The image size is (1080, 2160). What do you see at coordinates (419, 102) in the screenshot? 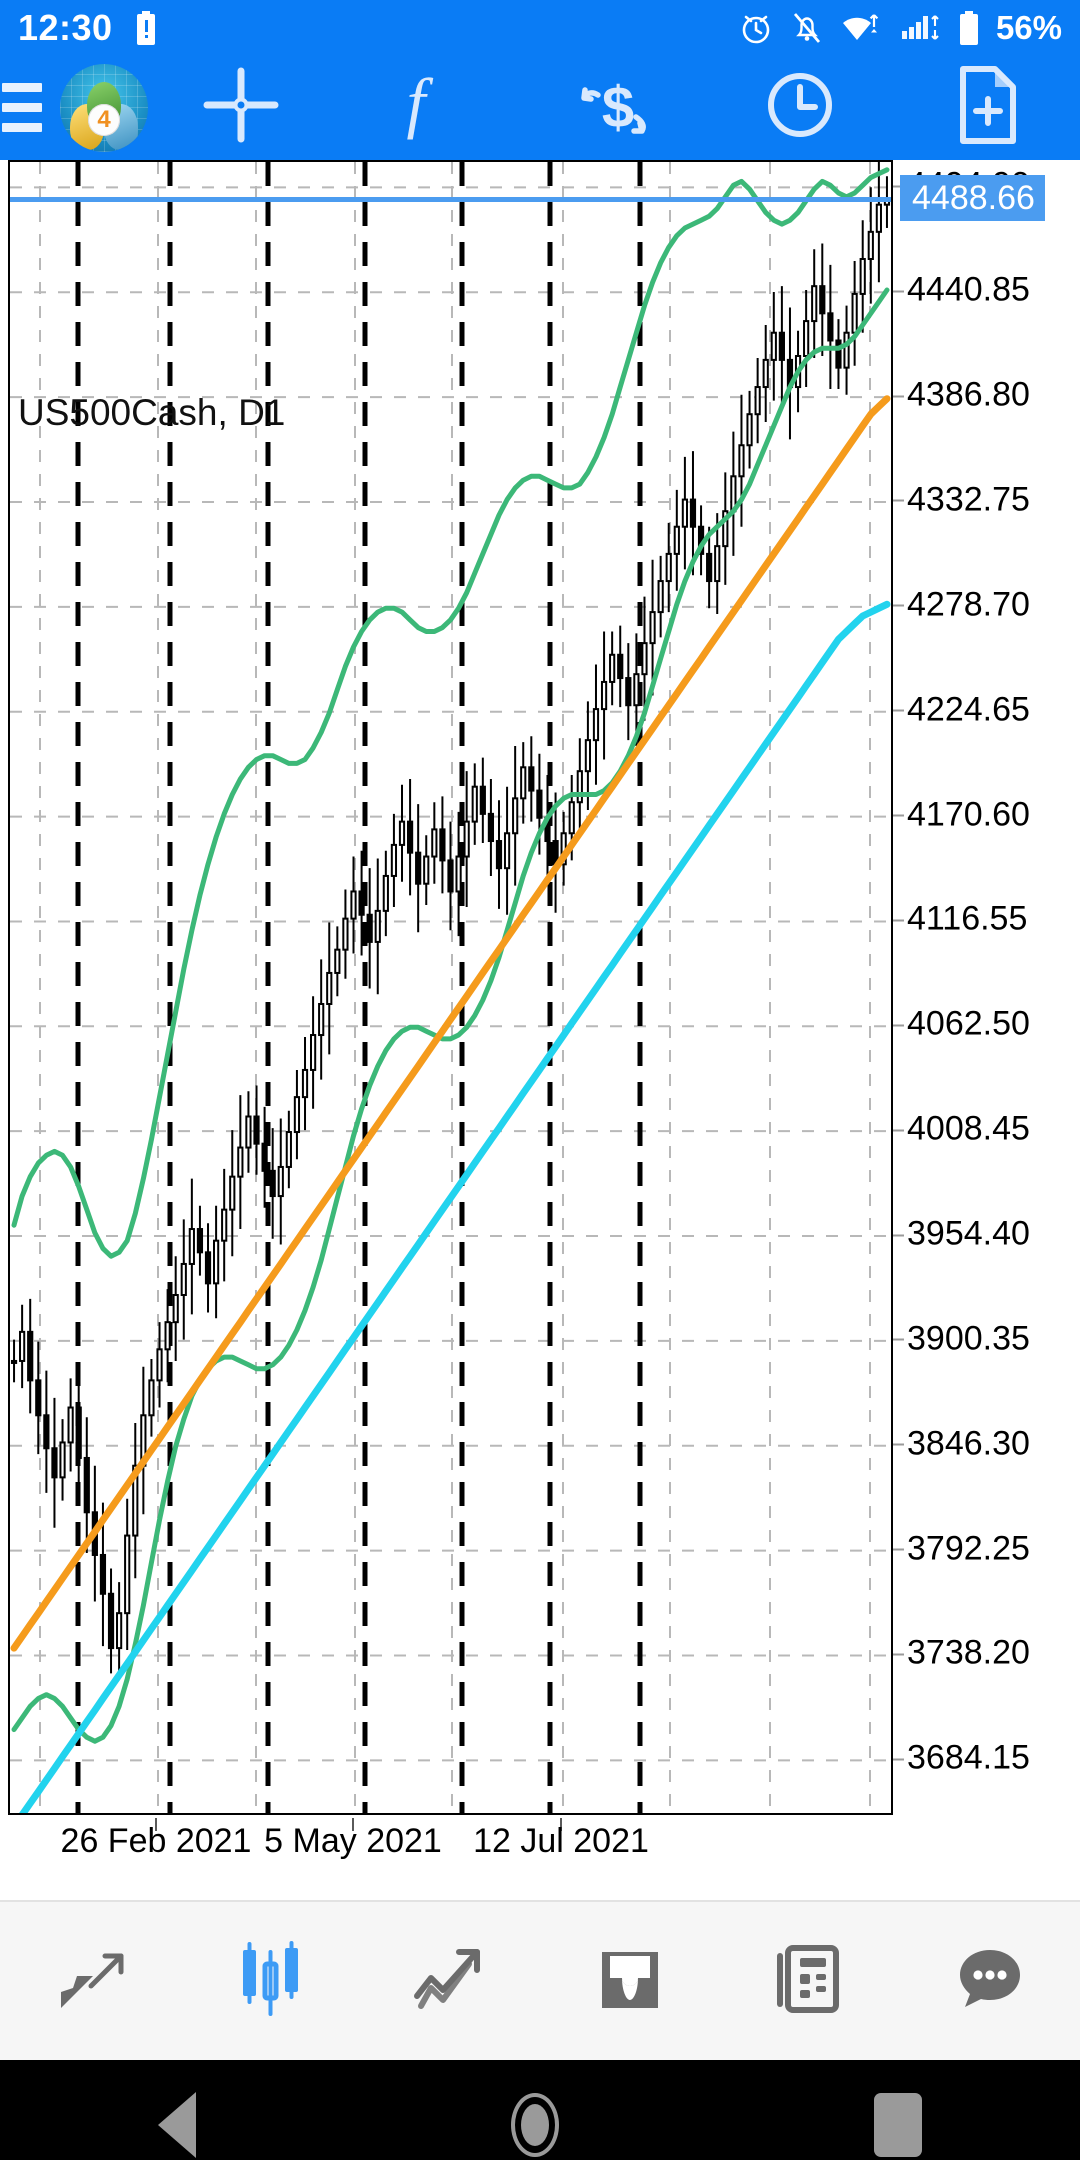
I see `svg-text: f` at bounding box center [419, 102].